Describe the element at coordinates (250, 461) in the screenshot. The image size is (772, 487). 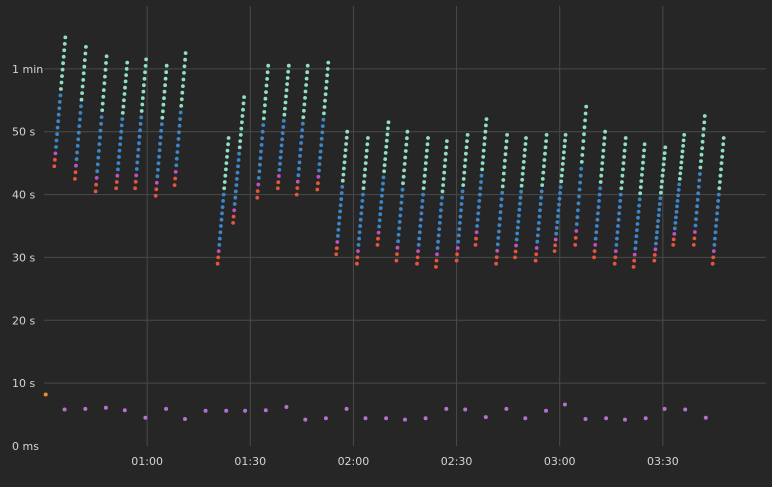
I see `x-tick-label: 01:30` at that location.